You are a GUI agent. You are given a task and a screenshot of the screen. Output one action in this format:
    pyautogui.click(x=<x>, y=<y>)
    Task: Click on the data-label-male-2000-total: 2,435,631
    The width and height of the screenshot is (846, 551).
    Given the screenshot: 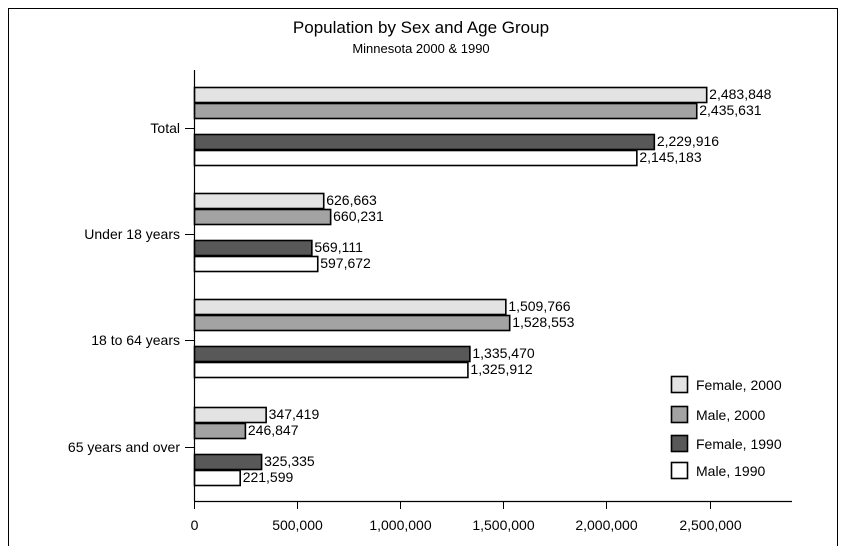 What is the action you would take?
    pyautogui.click(x=730, y=110)
    